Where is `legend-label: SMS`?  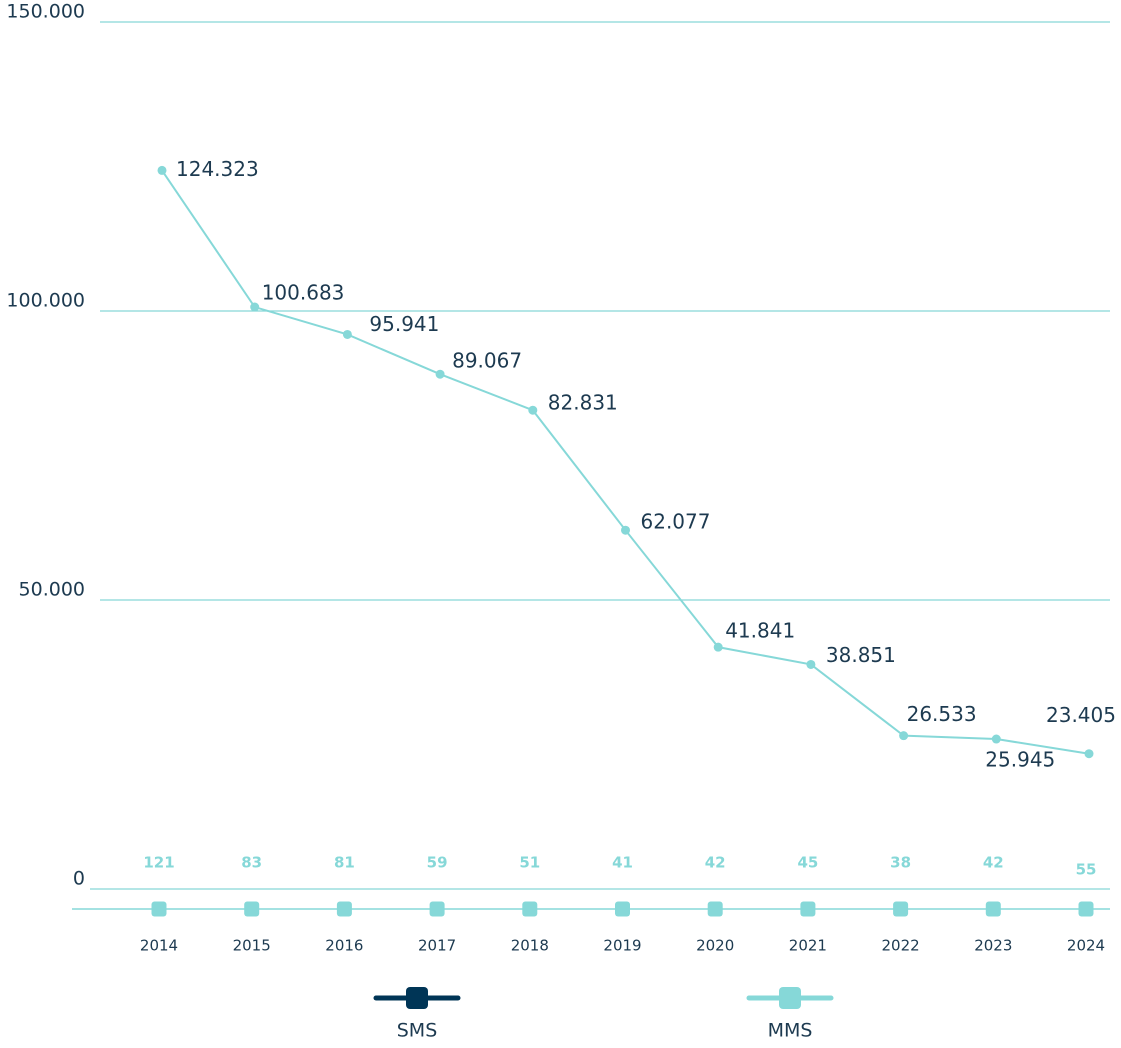 legend-label: SMS is located at coordinates (417, 1031).